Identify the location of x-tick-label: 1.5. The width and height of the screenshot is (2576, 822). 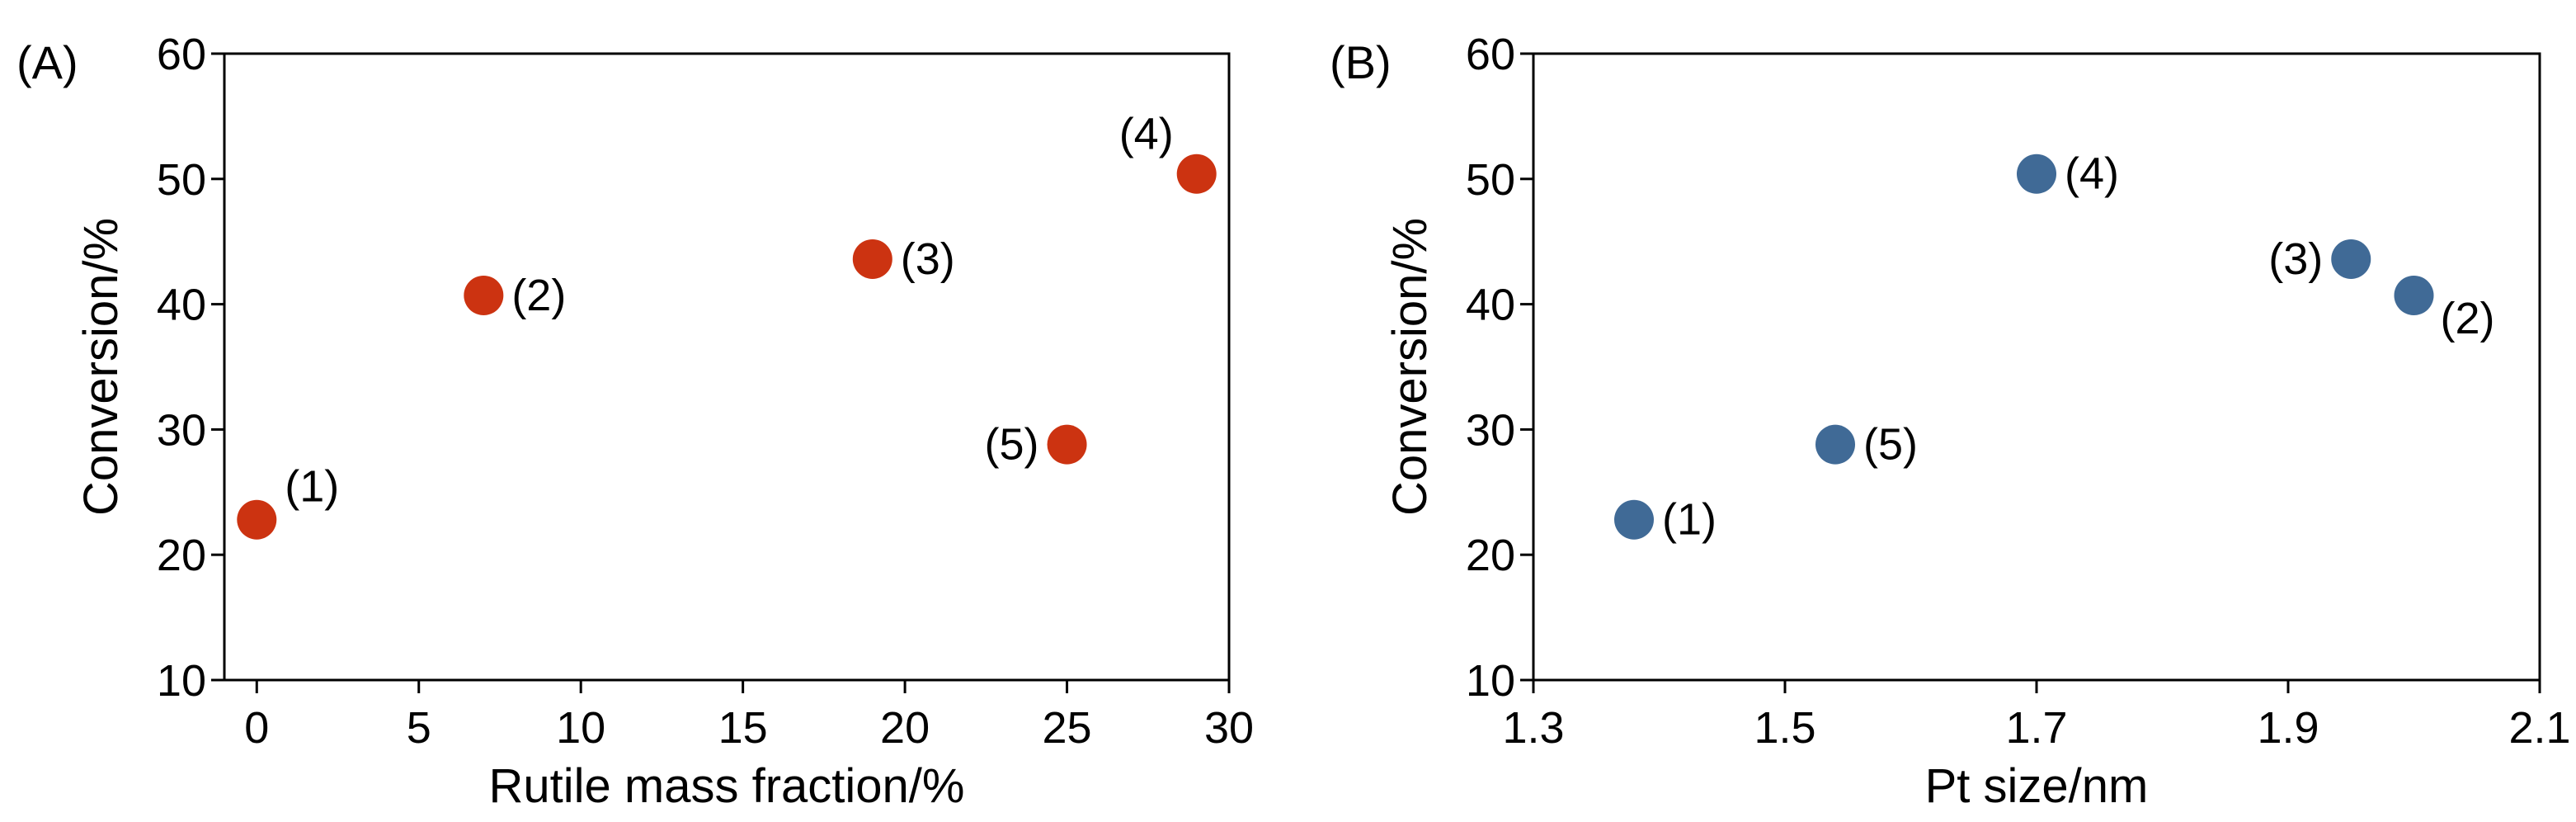
(1784, 728).